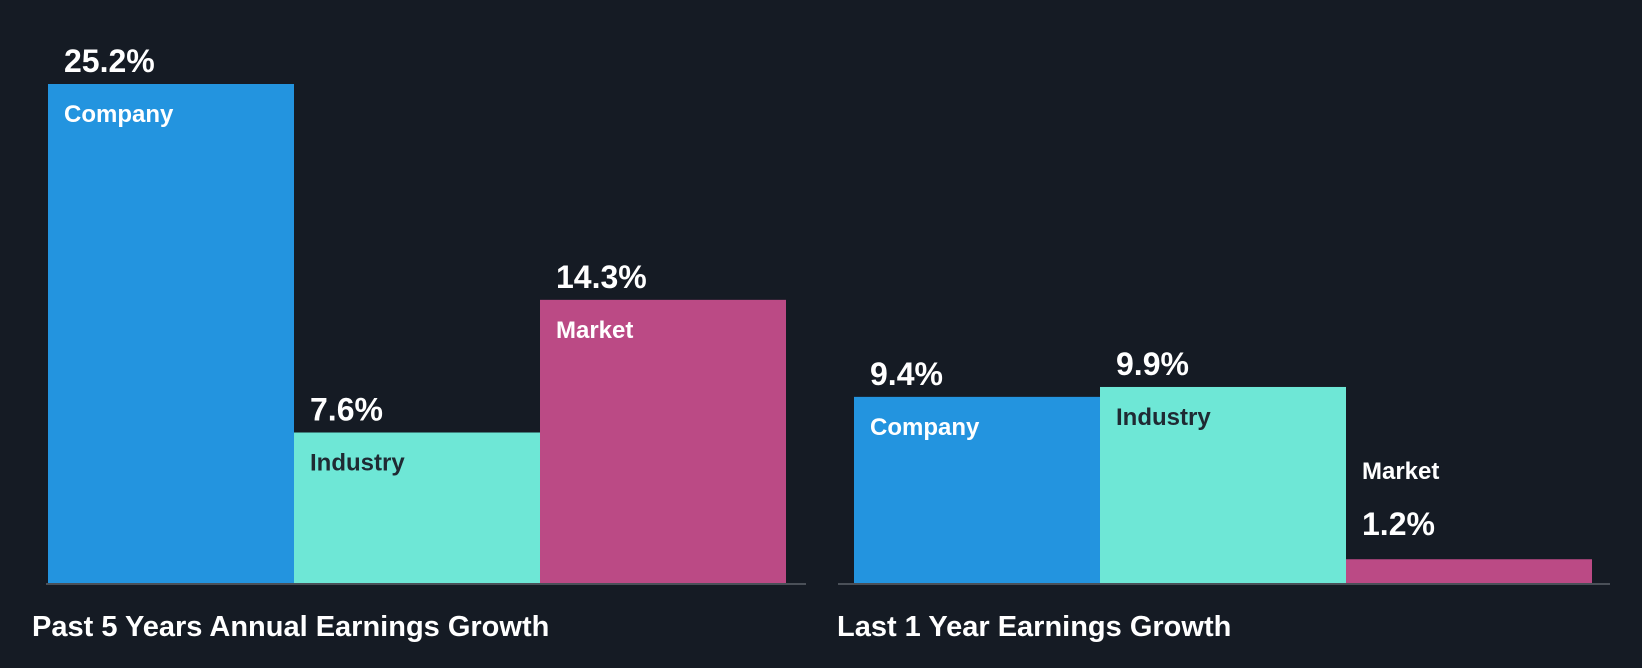 The image size is (1642, 668). Describe the element at coordinates (1034, 627) in the screenshot. I see `chart-title: Last 1 Year Earnings Growth` at that location.